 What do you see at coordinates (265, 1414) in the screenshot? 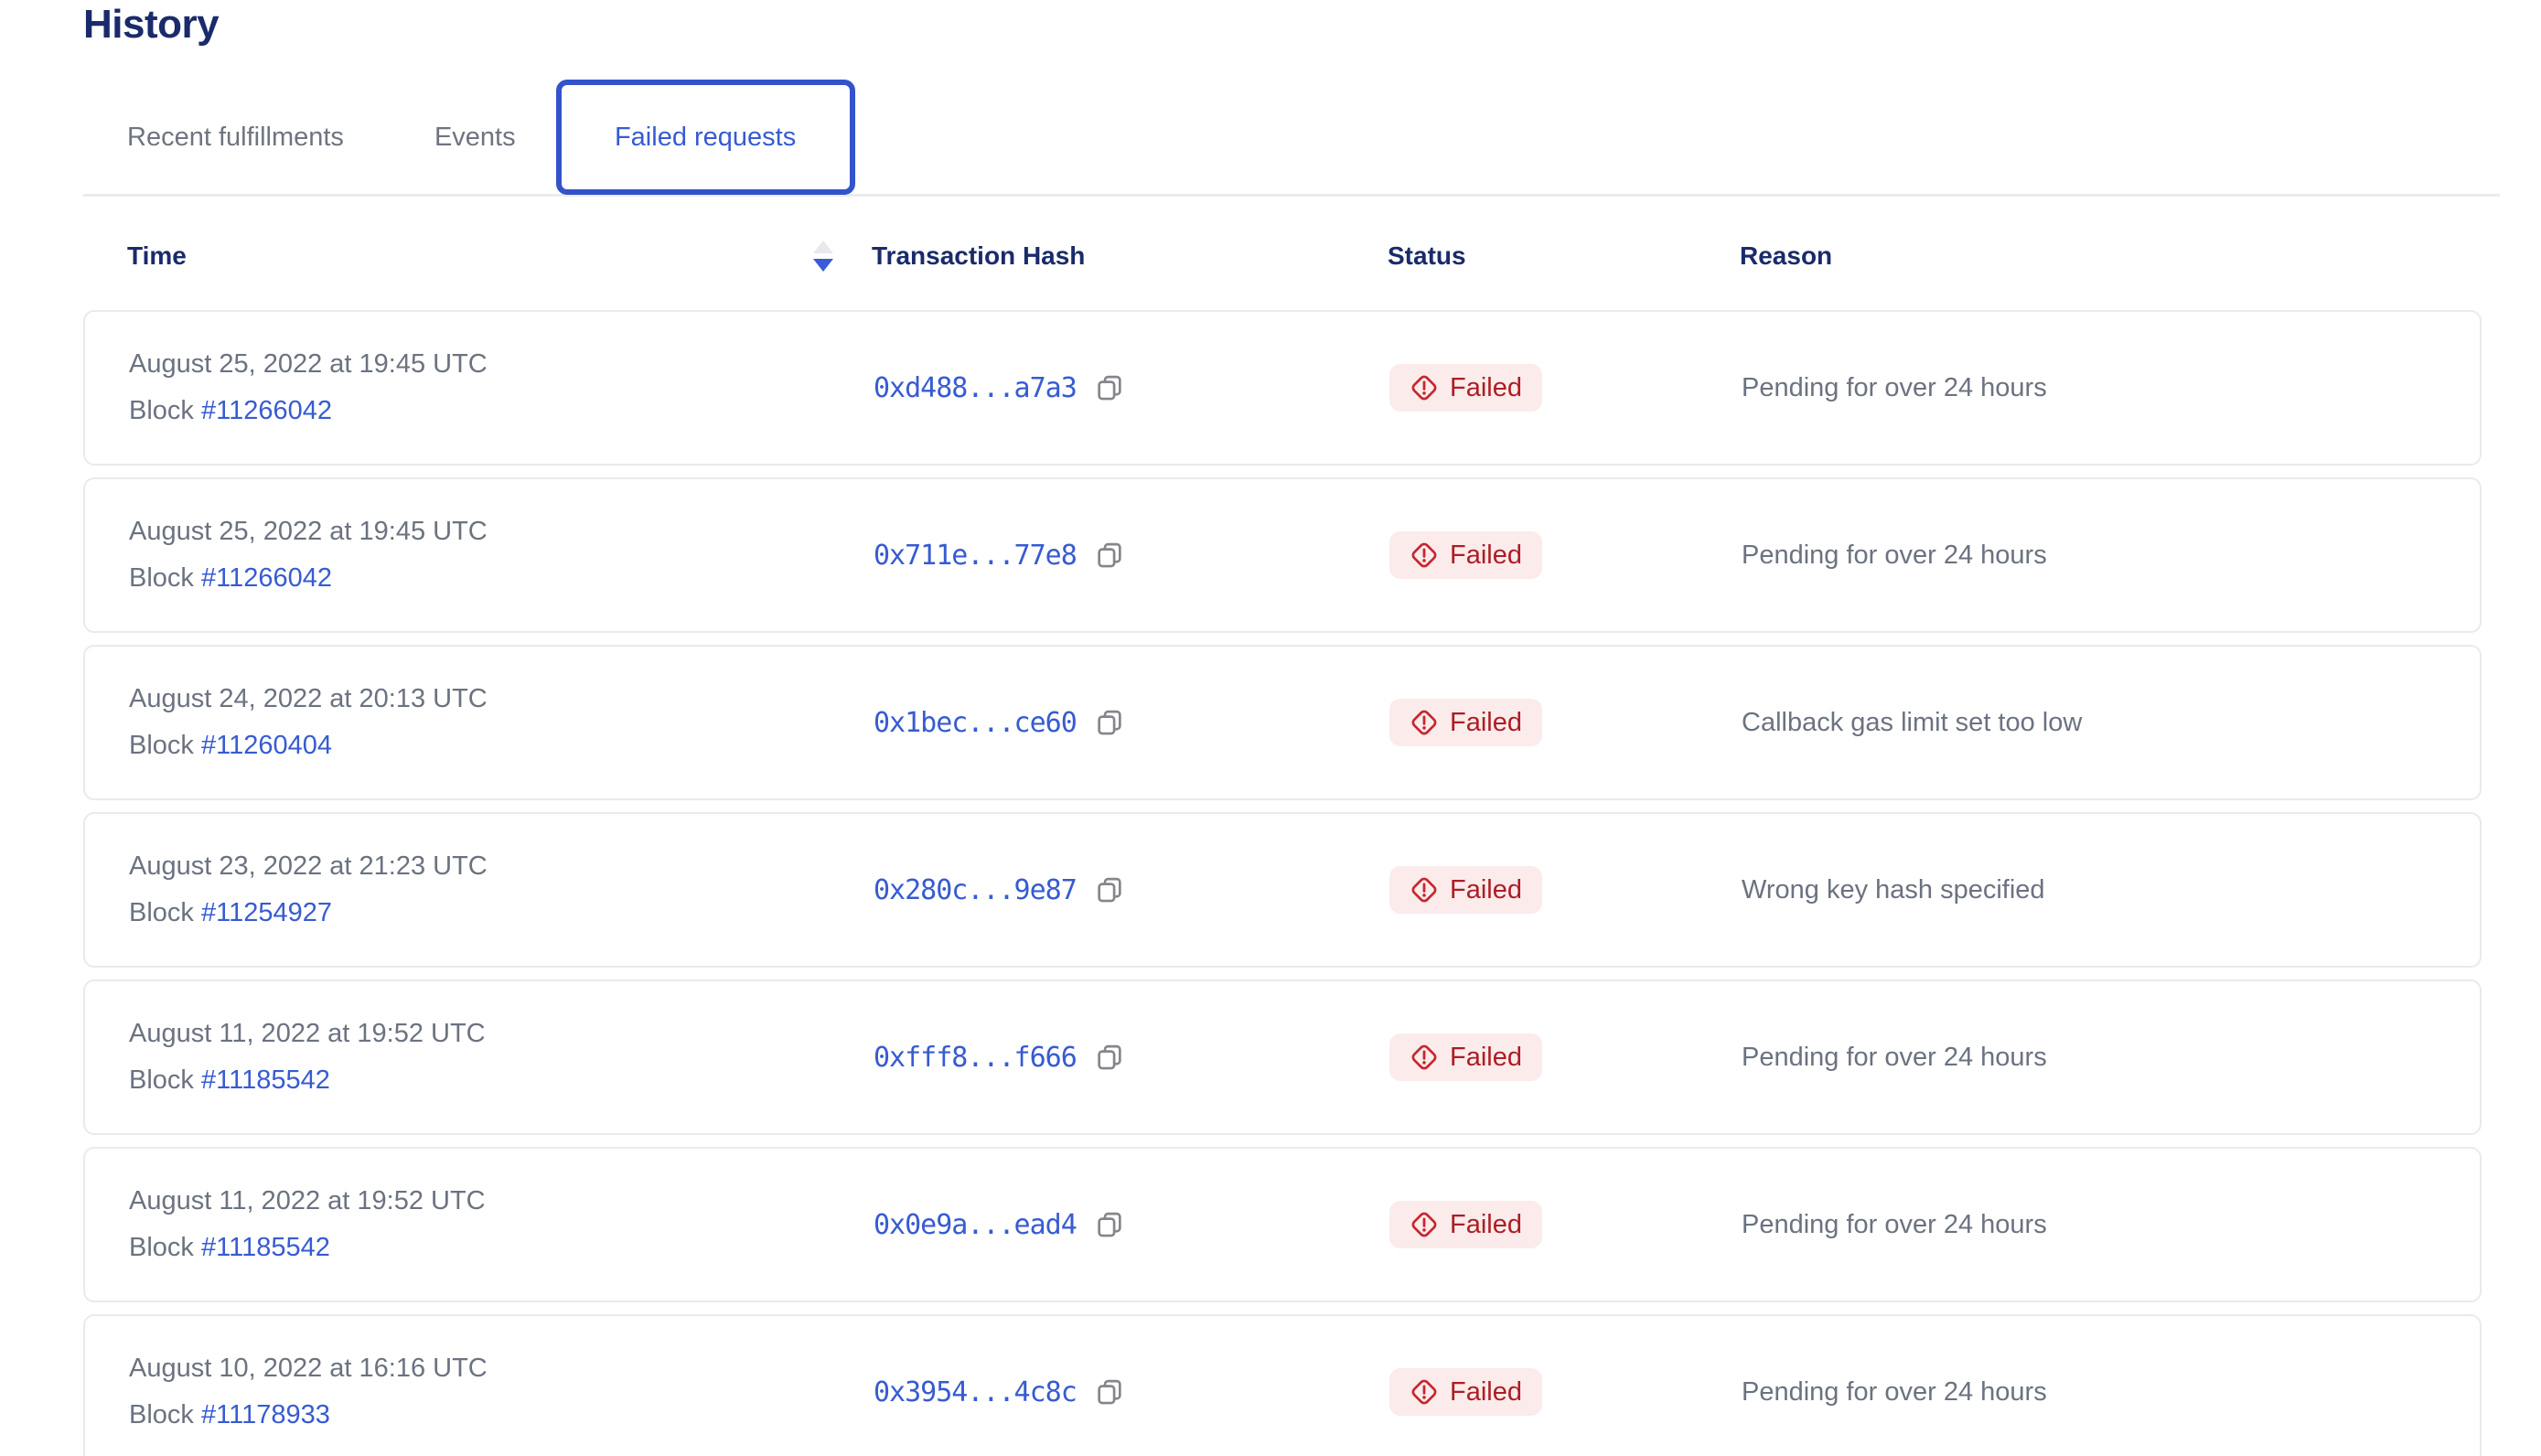
I see `block-number-link: #11178933` at bounding box center [265, 1414].